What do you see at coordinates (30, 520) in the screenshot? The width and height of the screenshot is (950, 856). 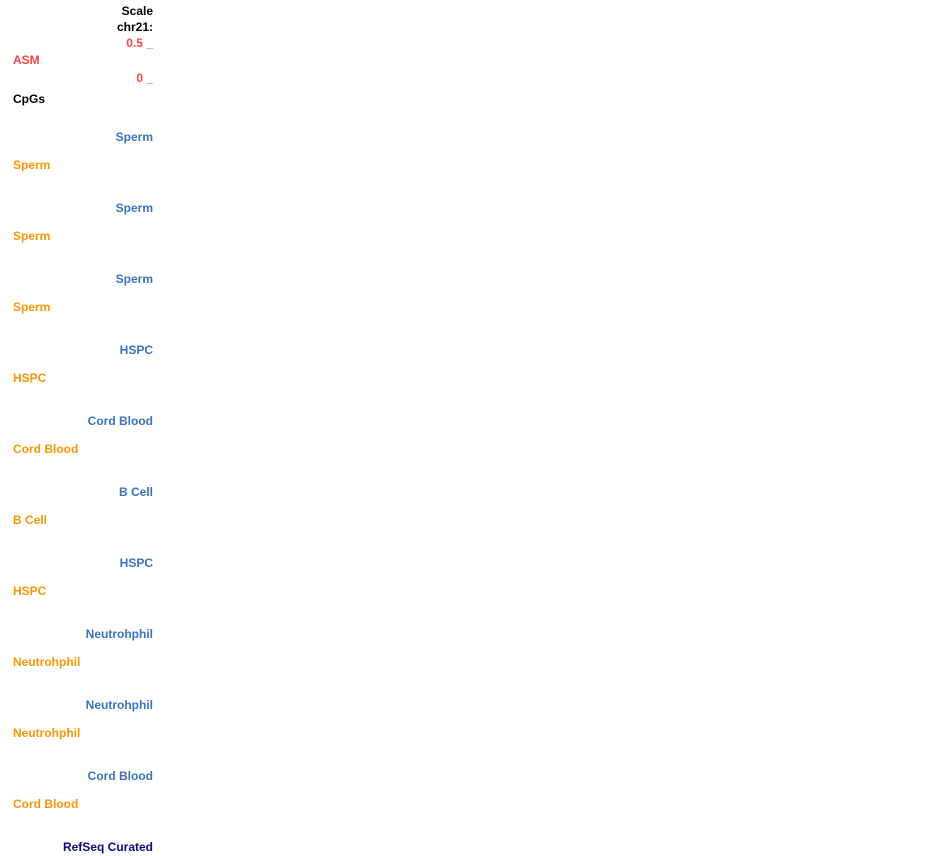 I see `track-label-b-cell-left: B Cell` at bounding box center [30, 520].